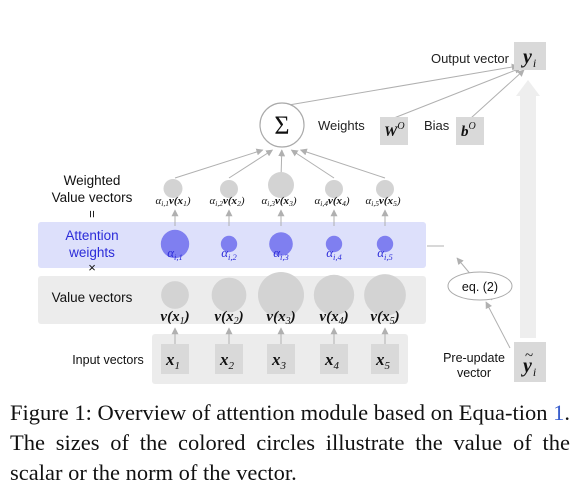 The height and width of the screenshot is (495, 581). Describe the element at coordinates (383, 201) in the screenshot. I see `weighted-value-label: αi,5v(x5)` at that location.